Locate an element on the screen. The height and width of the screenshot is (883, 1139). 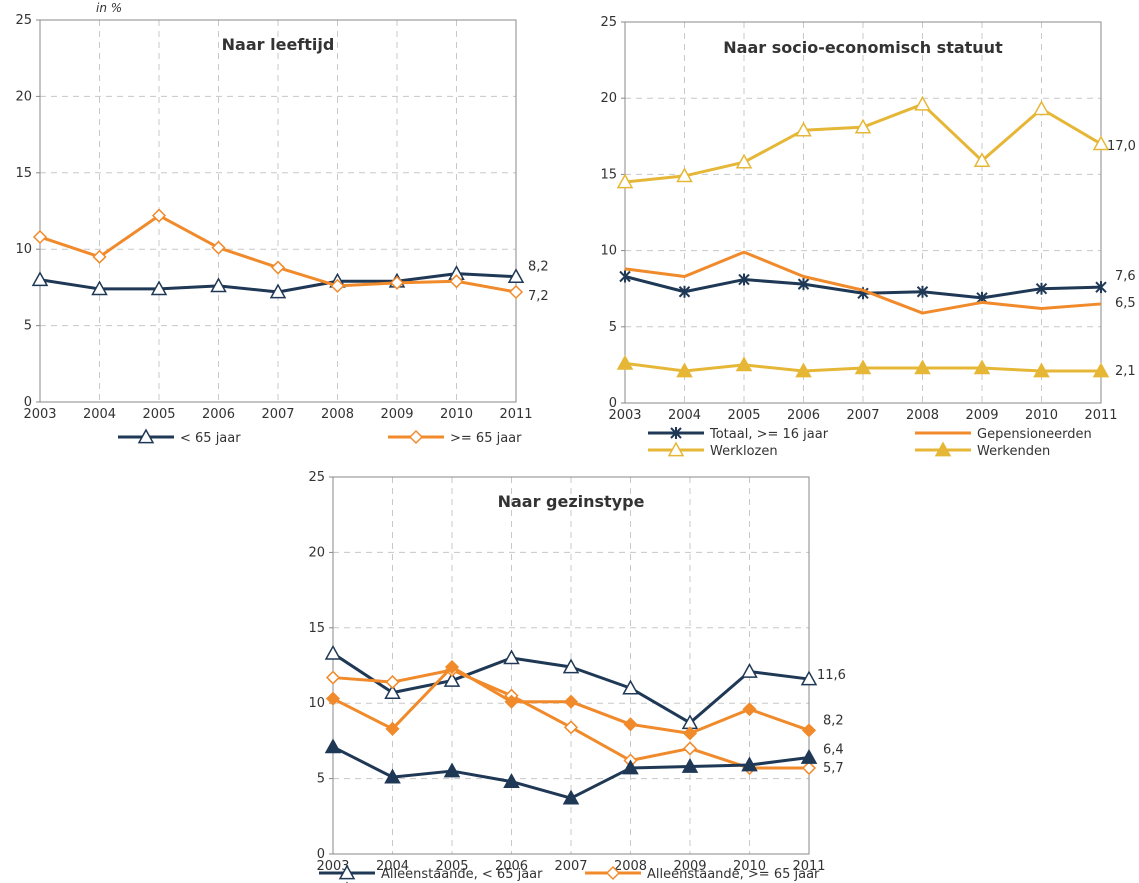
series-2: 7,2 is located at coordinates (290, 256).